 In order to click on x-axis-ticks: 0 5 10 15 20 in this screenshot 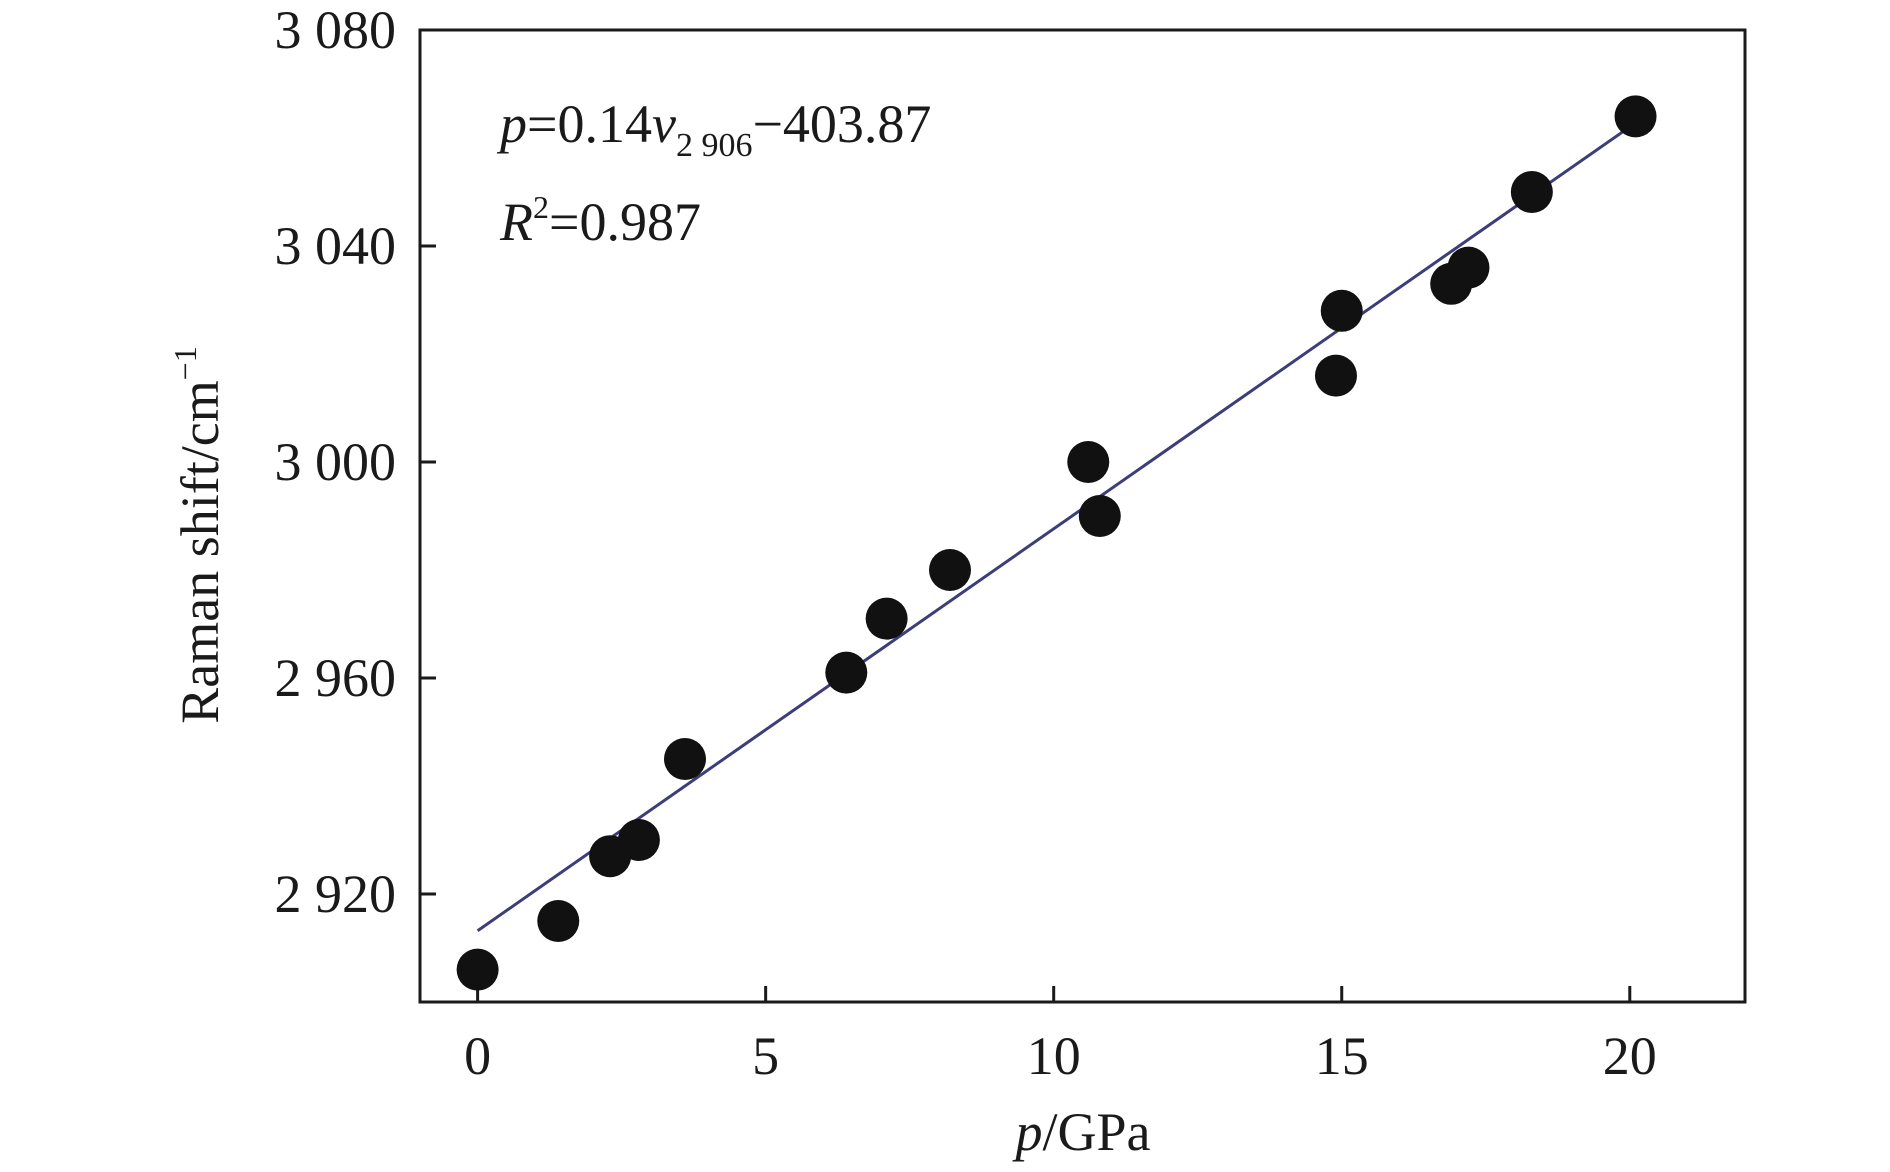, I will do `click(1060, 1036)`.